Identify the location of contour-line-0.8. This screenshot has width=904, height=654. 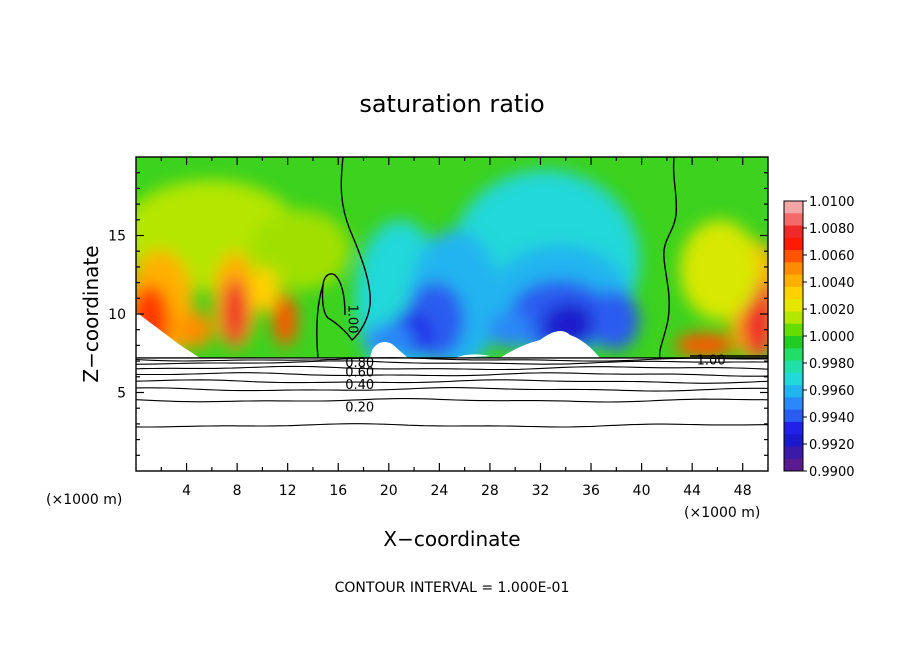
(452, 359).